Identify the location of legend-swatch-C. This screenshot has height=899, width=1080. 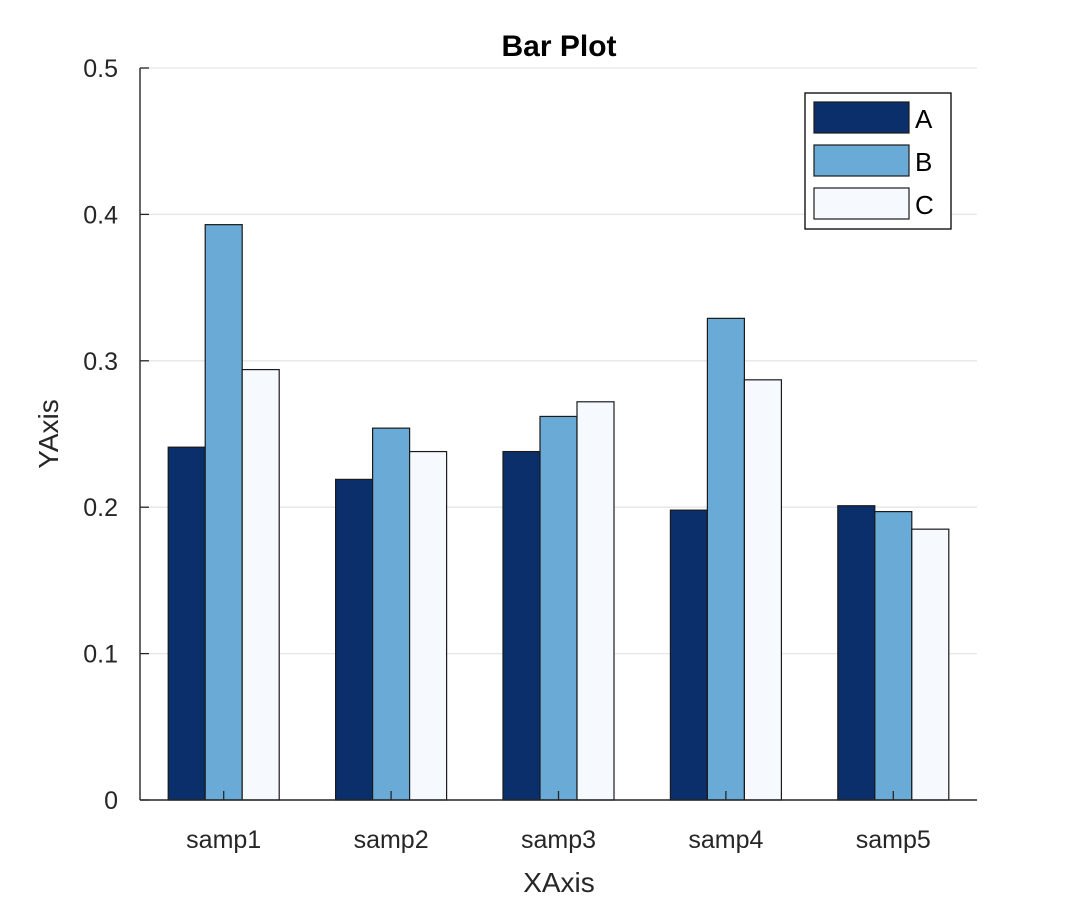
(861, 203).